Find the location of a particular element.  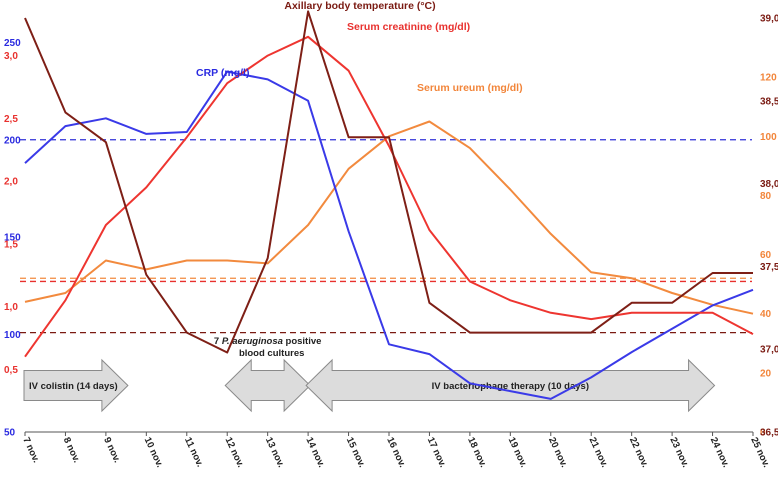

blood-culture-label-part: positive is located at coordinates (302, 341).